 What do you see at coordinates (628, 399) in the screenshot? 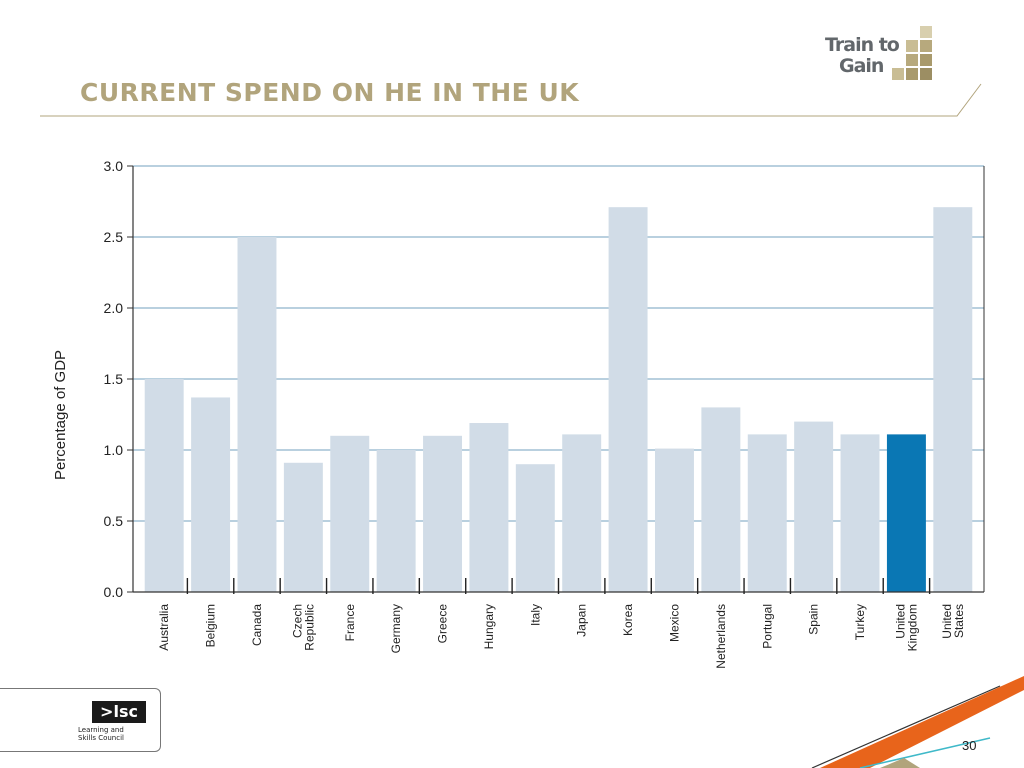
I see `bar-korea` at bounding box center [628, 399].